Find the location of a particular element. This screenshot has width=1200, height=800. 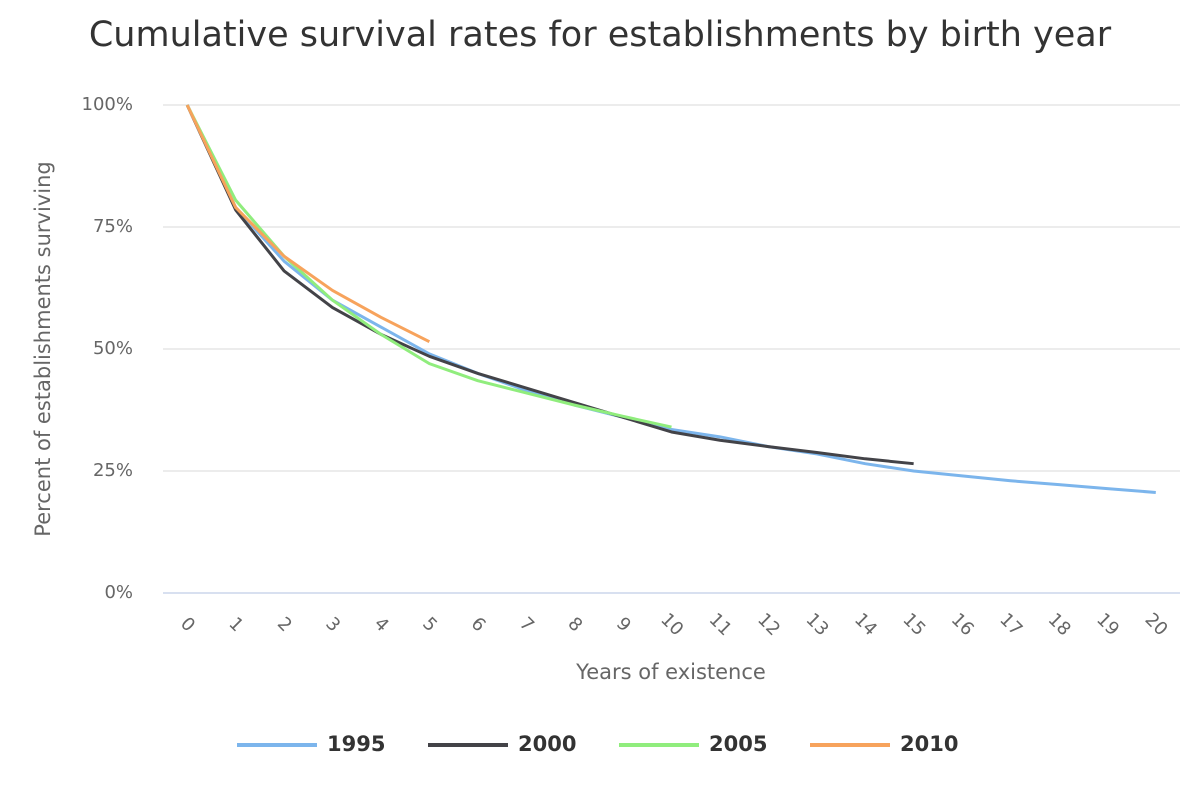

x-tick-label: 3 is located at coordinates (332, 624).